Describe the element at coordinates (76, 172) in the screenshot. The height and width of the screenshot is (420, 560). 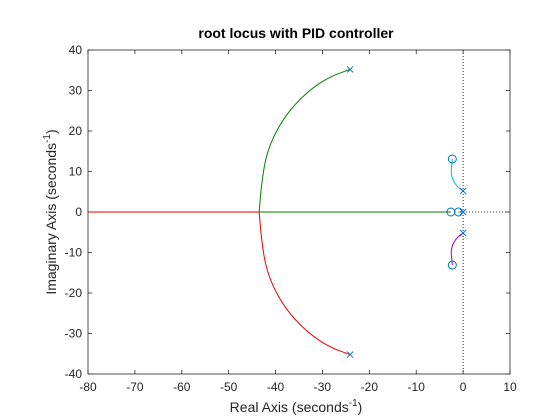
I see `y-tick-label: 10` at that location.